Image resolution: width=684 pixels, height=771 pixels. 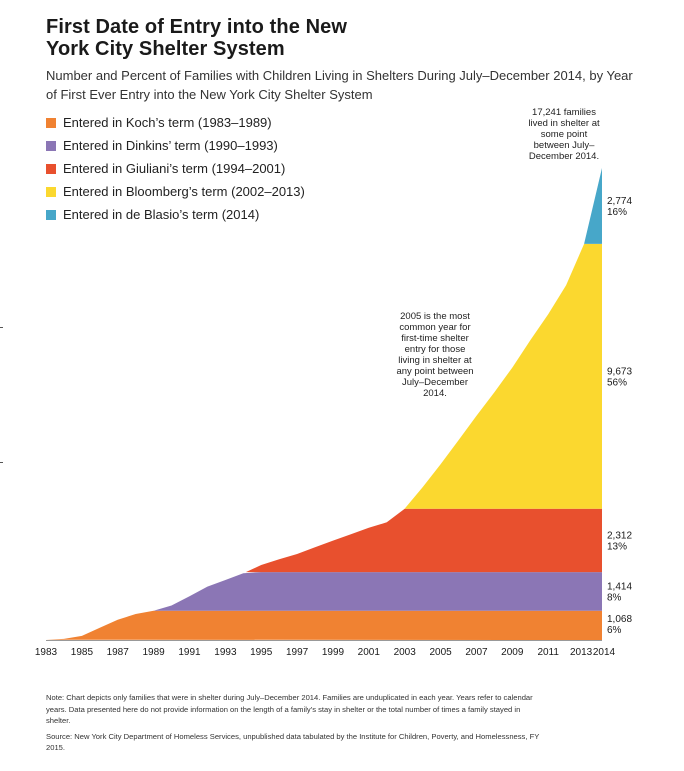 I want to click on legend-swatch-giuliani, so click(x=51, y=168).